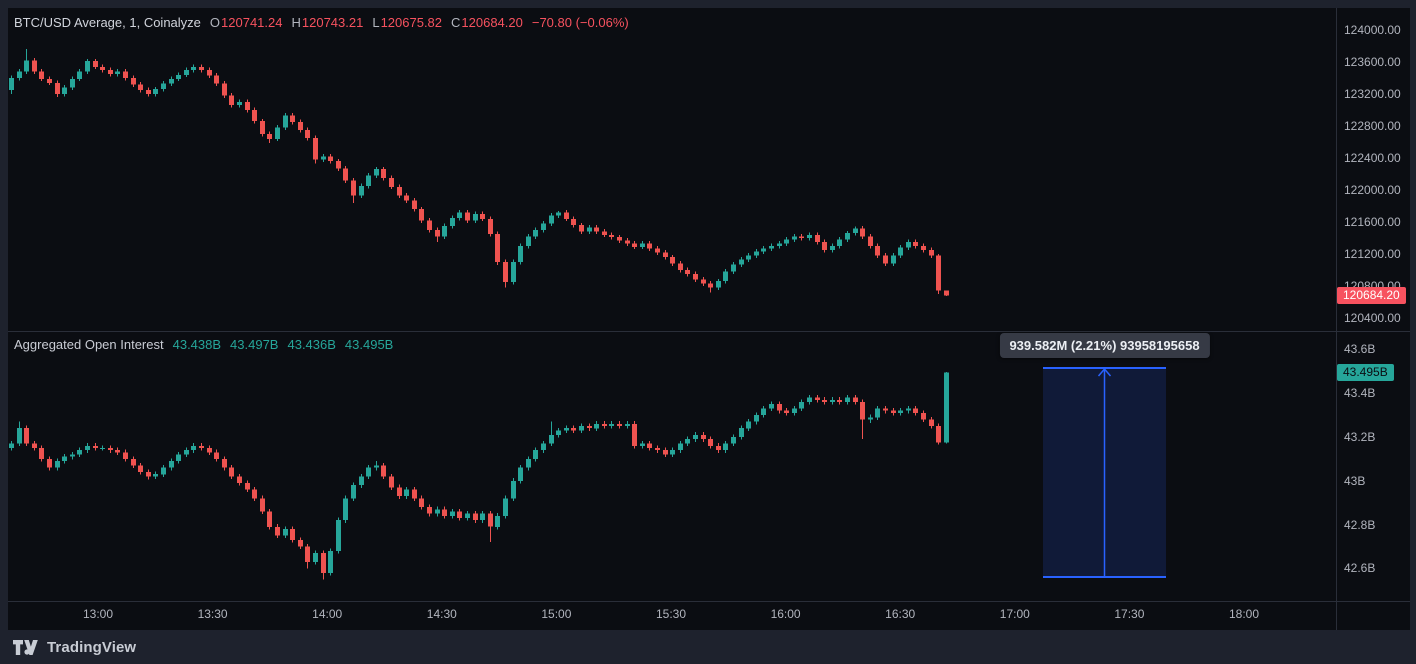 The width and height of the screenshot is (1416, 664). Describe the element at coordinates (441, 614) in the screenshot. I see `time-axis-tick: 14:30` at that location.